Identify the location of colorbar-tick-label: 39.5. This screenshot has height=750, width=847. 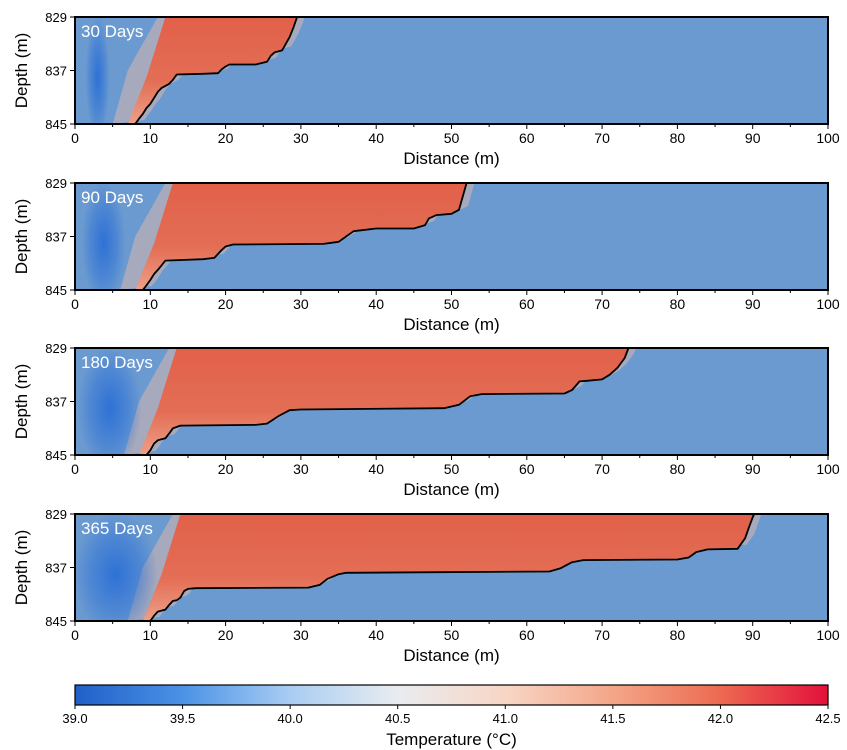
(182, 718).